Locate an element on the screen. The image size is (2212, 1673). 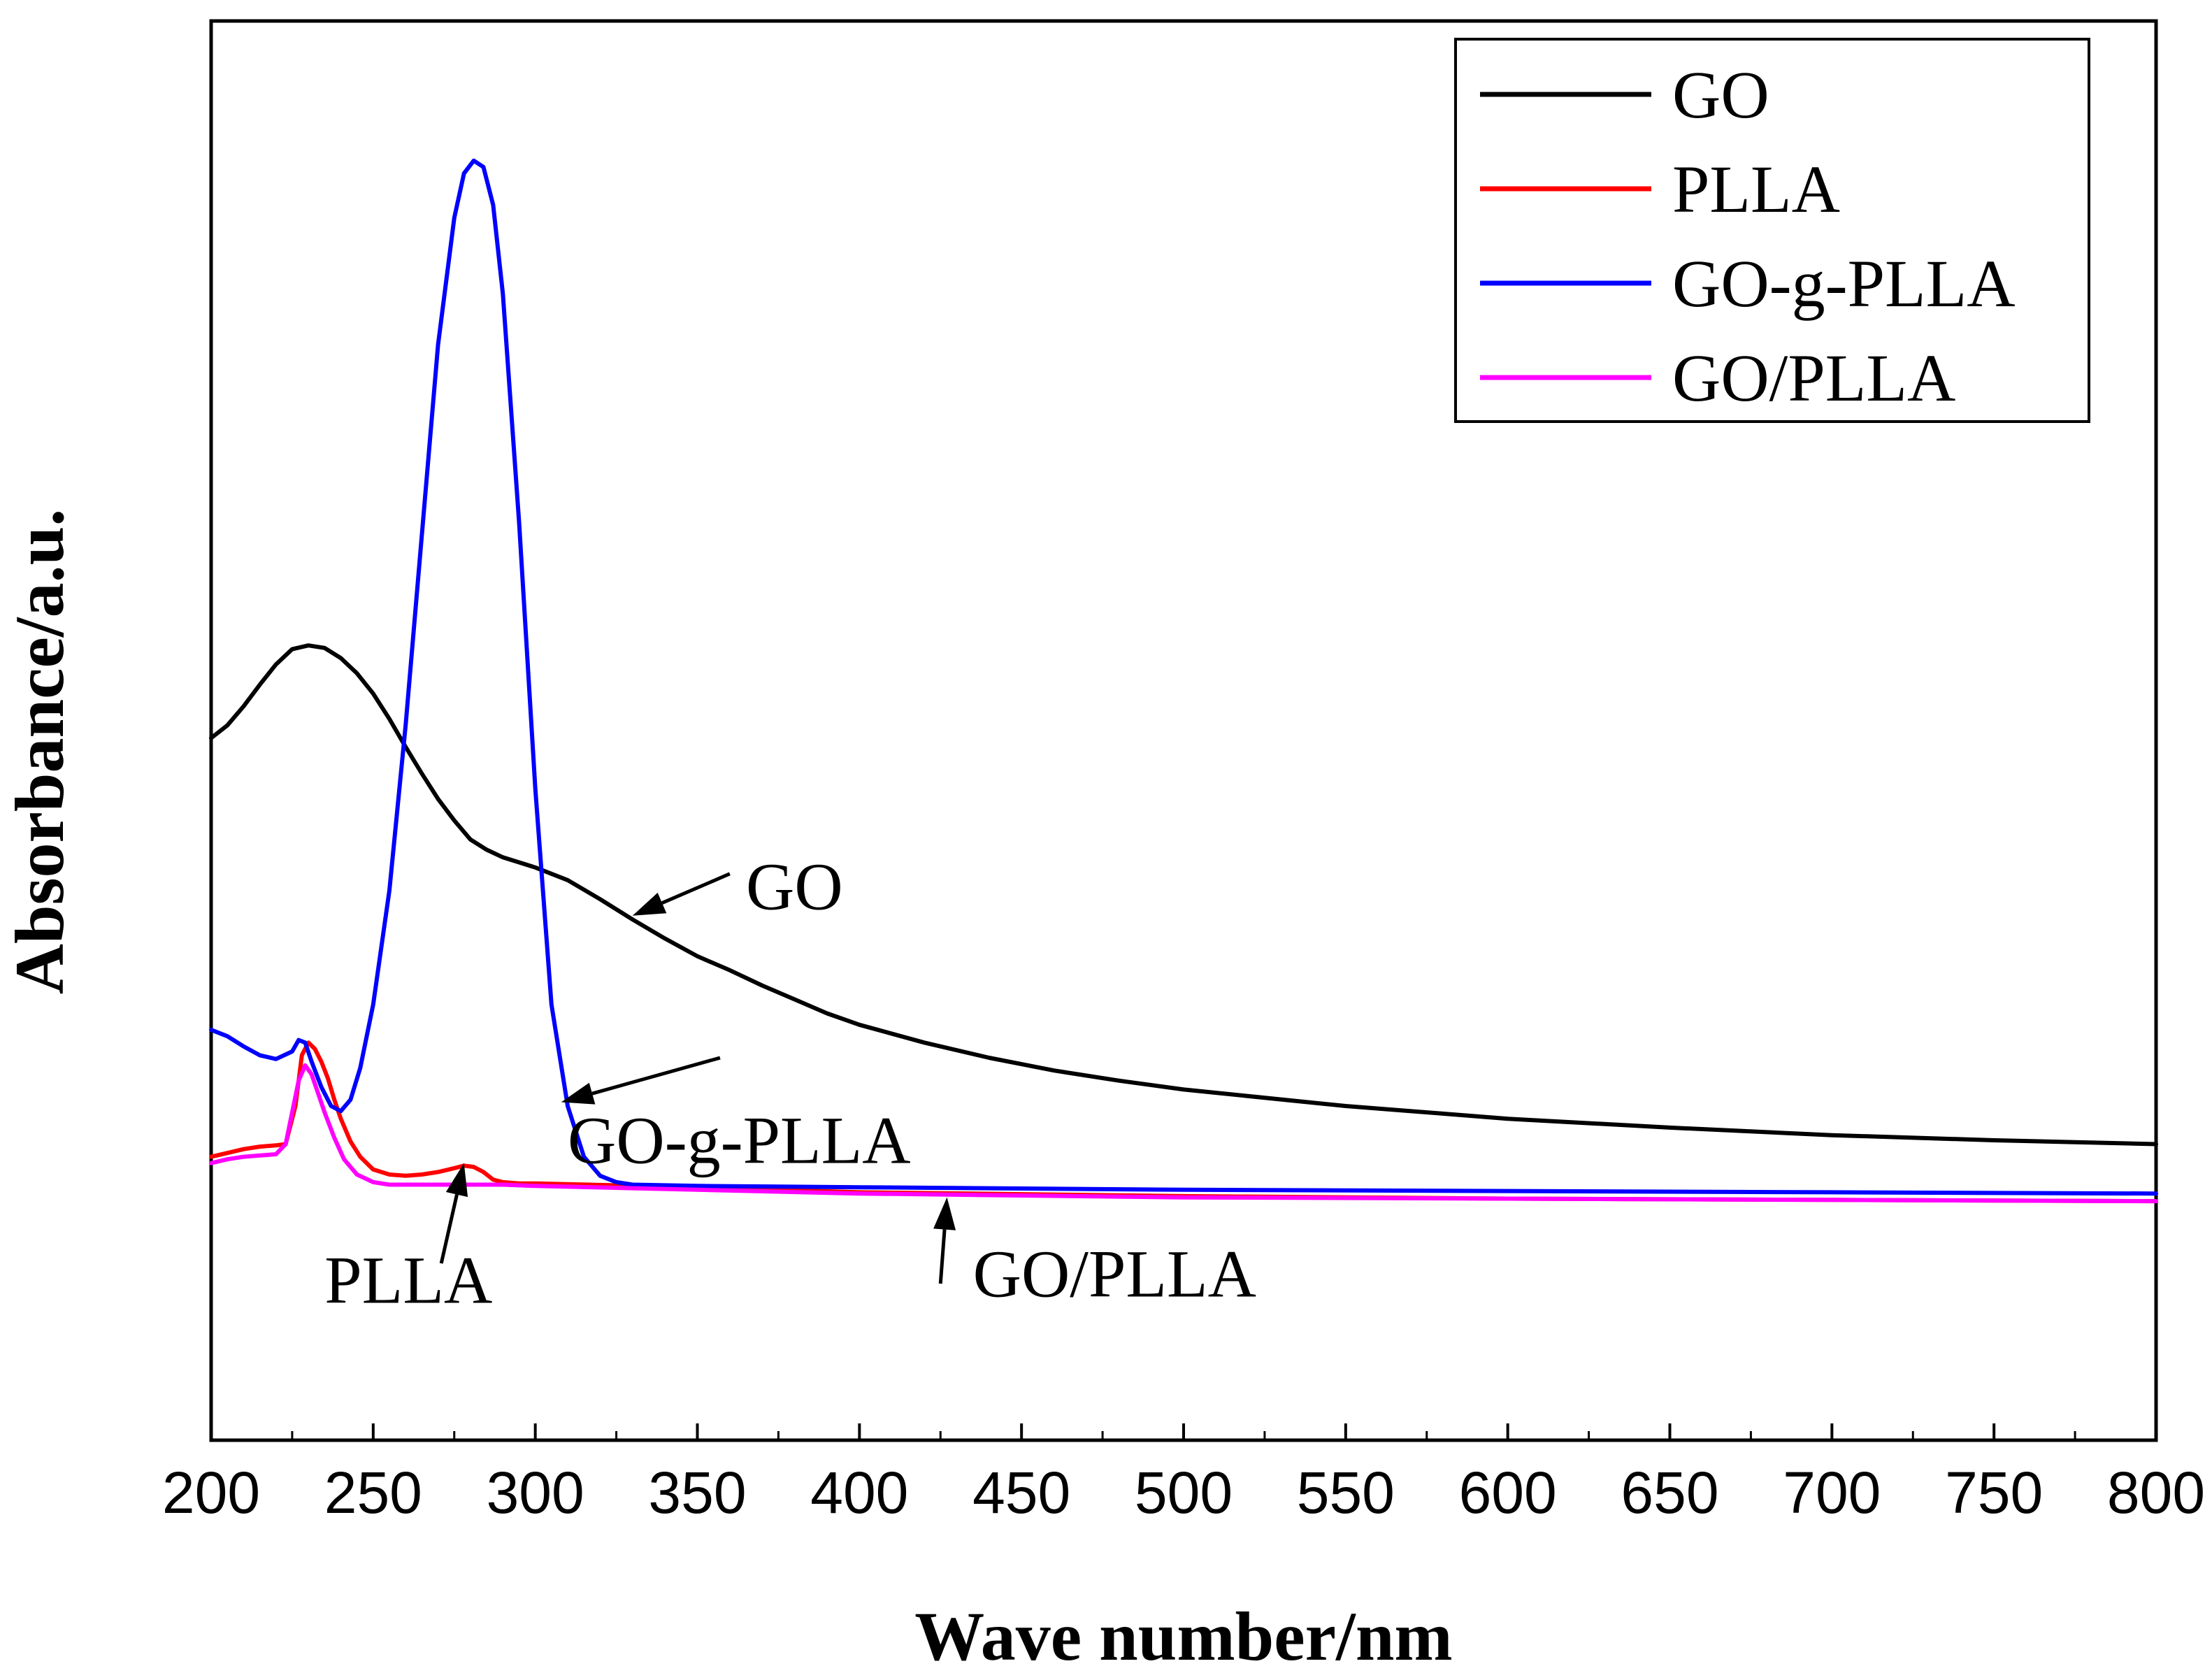
annotation-arrowhead-go-g-plla is located at coordinates (578, 1093).